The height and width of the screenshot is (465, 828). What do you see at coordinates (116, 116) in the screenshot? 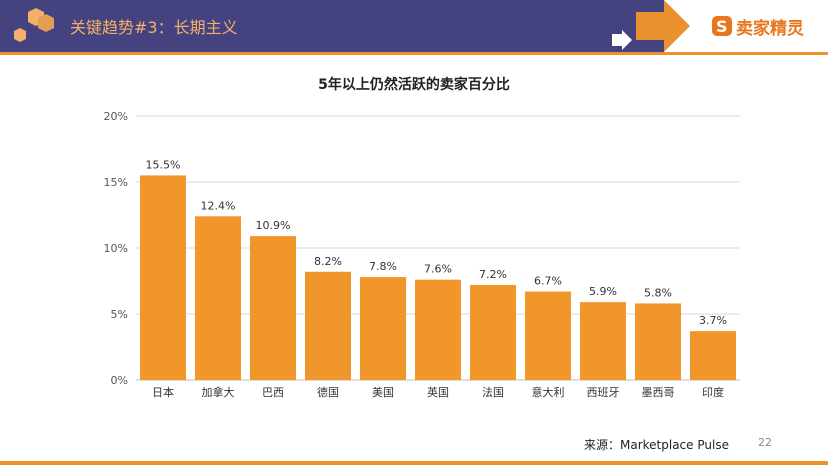
I see `y-tick-label: 20%` at bounding box center [116, 116].